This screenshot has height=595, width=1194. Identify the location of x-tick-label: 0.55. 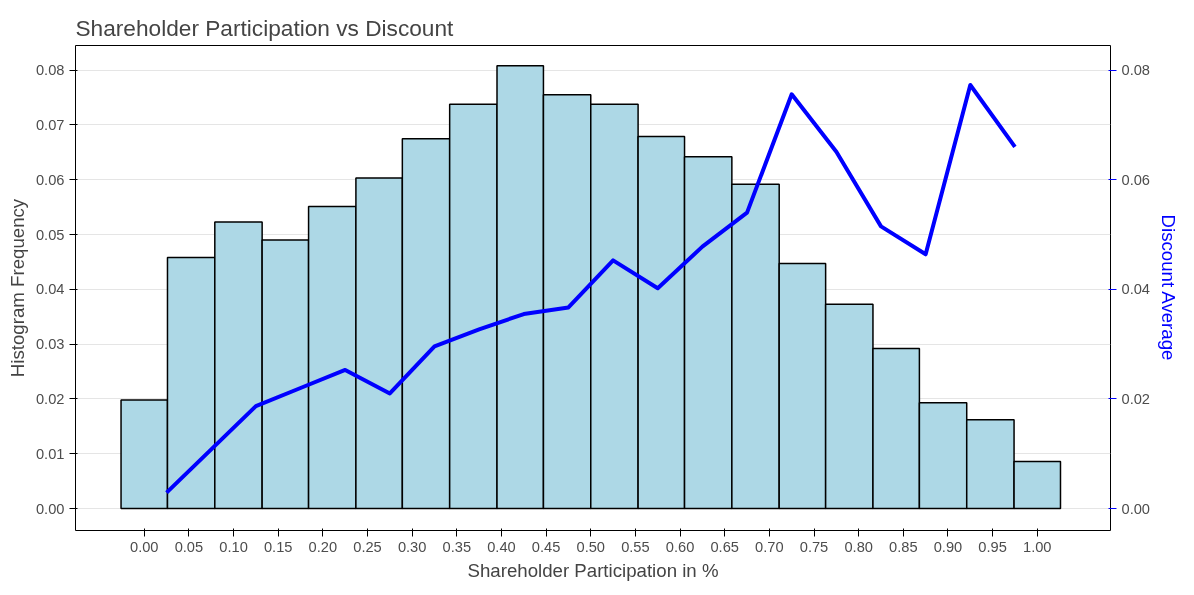
(635, 546).